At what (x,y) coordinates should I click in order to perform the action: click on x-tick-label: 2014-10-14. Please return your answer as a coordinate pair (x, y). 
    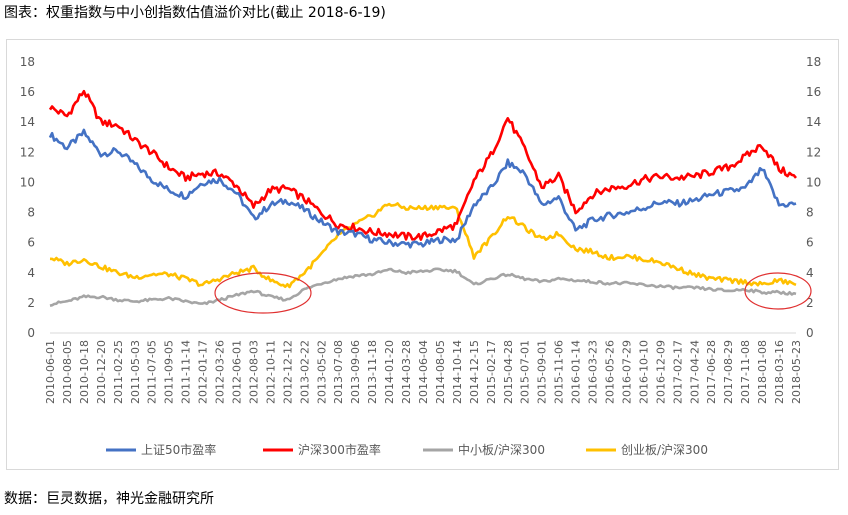
    Looking at the image, I should click on (457, 372).